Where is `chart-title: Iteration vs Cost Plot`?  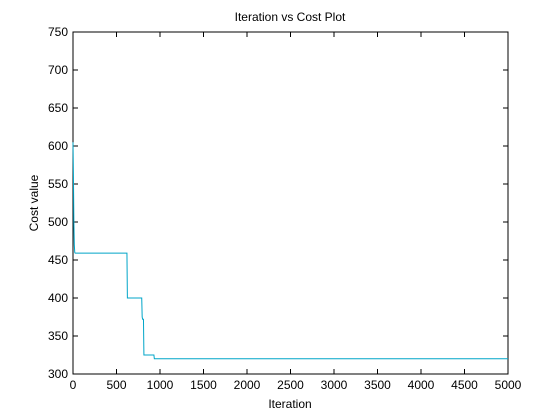
chart-title: Iteration vs Cost Plot is located at coordinates (290, 17).